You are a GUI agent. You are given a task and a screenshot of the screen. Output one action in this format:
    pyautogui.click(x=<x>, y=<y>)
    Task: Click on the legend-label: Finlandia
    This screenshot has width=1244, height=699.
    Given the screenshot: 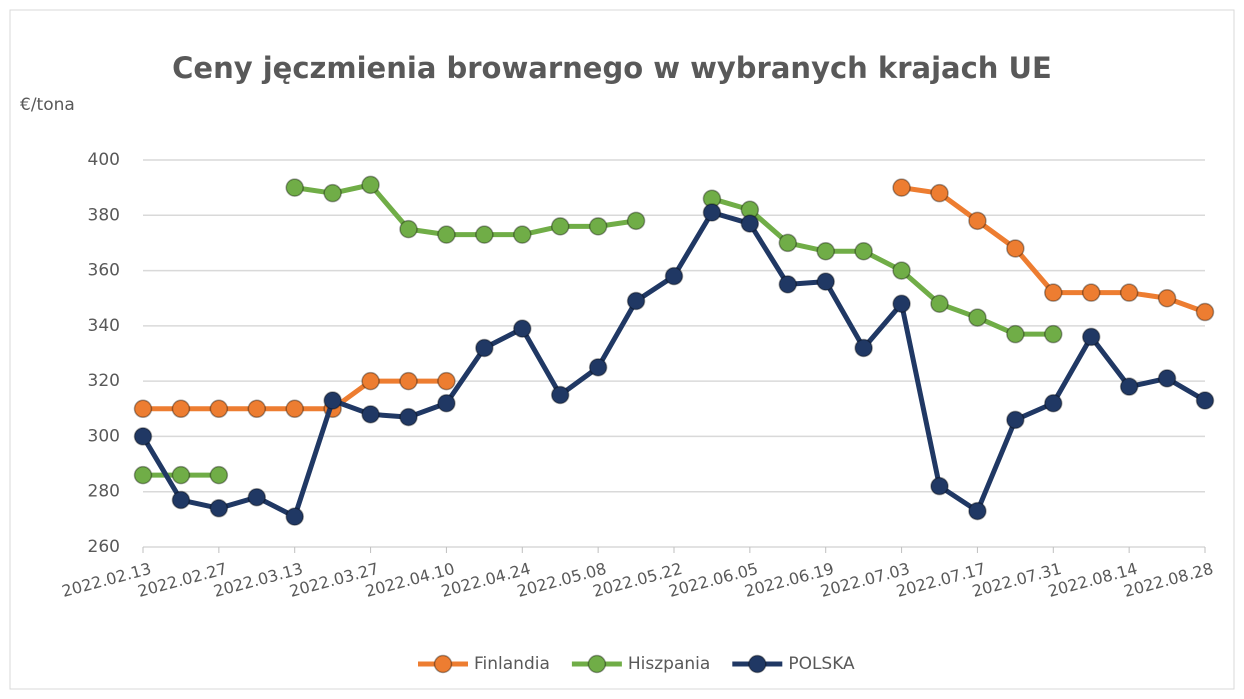 What is the action you would take?
    pyautogui.click(x=512, y=664)
    